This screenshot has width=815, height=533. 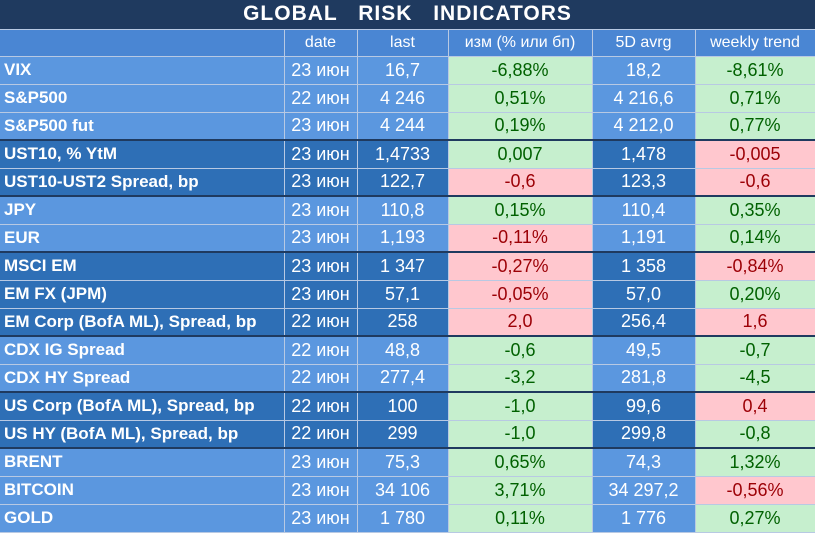 What do you see at coordinates (644, 490) in the screenshot?
I see `five-day-avg: 34 297,2` at bounding box center [644, 490].